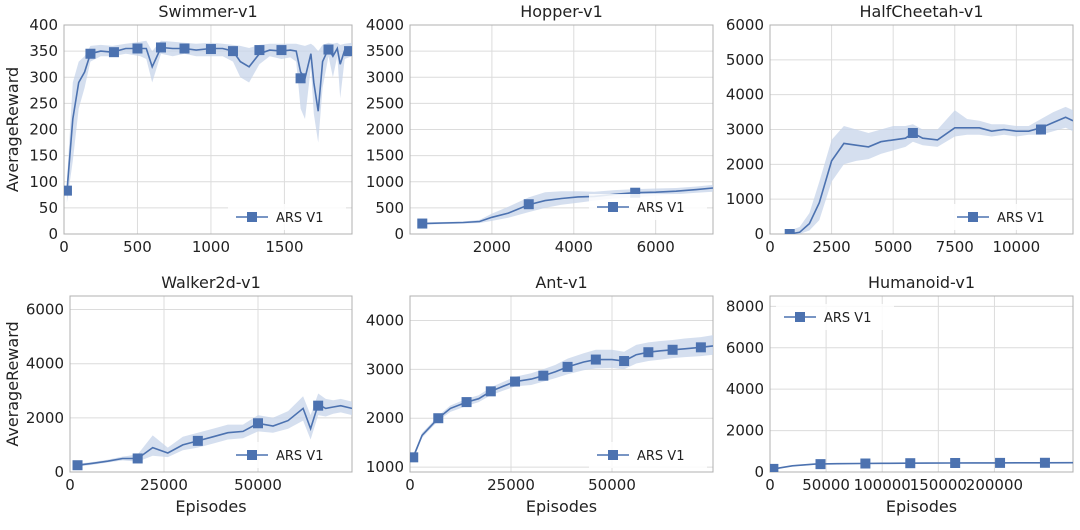 This screenshot has height=530, width=1080. What do you see at coordinates (211, 247) in the screenshot?
I see `x-tick-label: 1000` at bounding box center [211, 247].